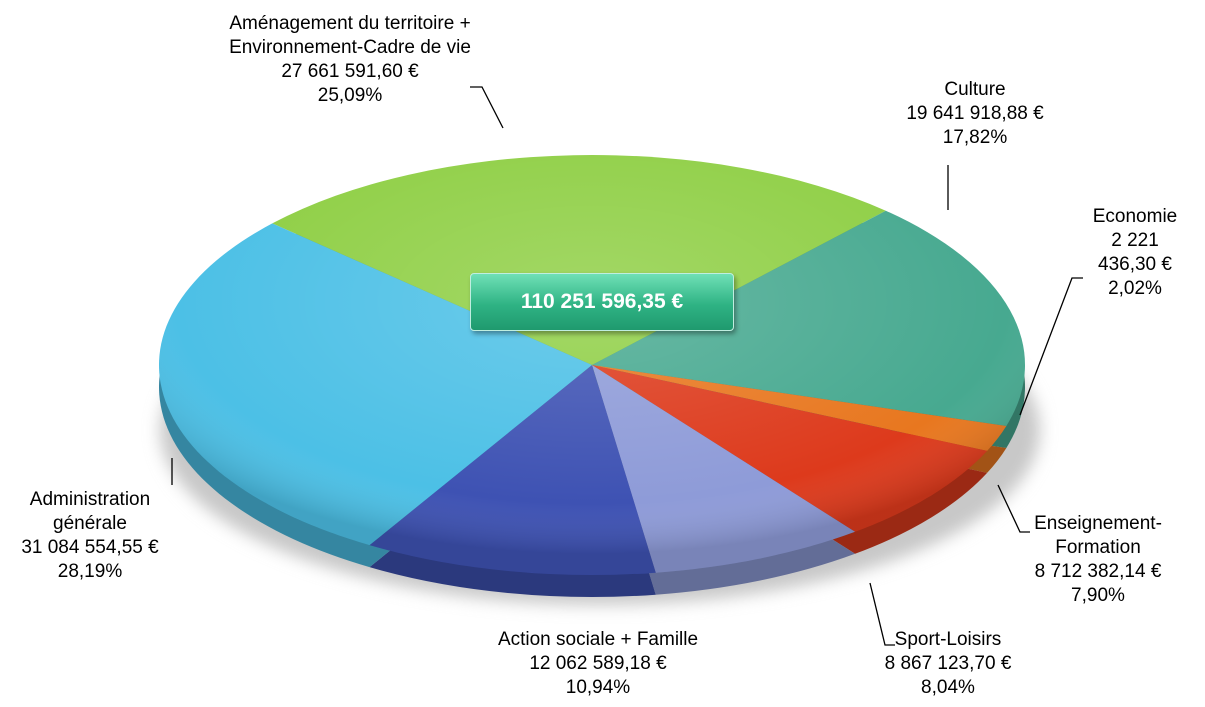  I want to click on amount-label: 2 221 436,30 €, so click(1135, 252).